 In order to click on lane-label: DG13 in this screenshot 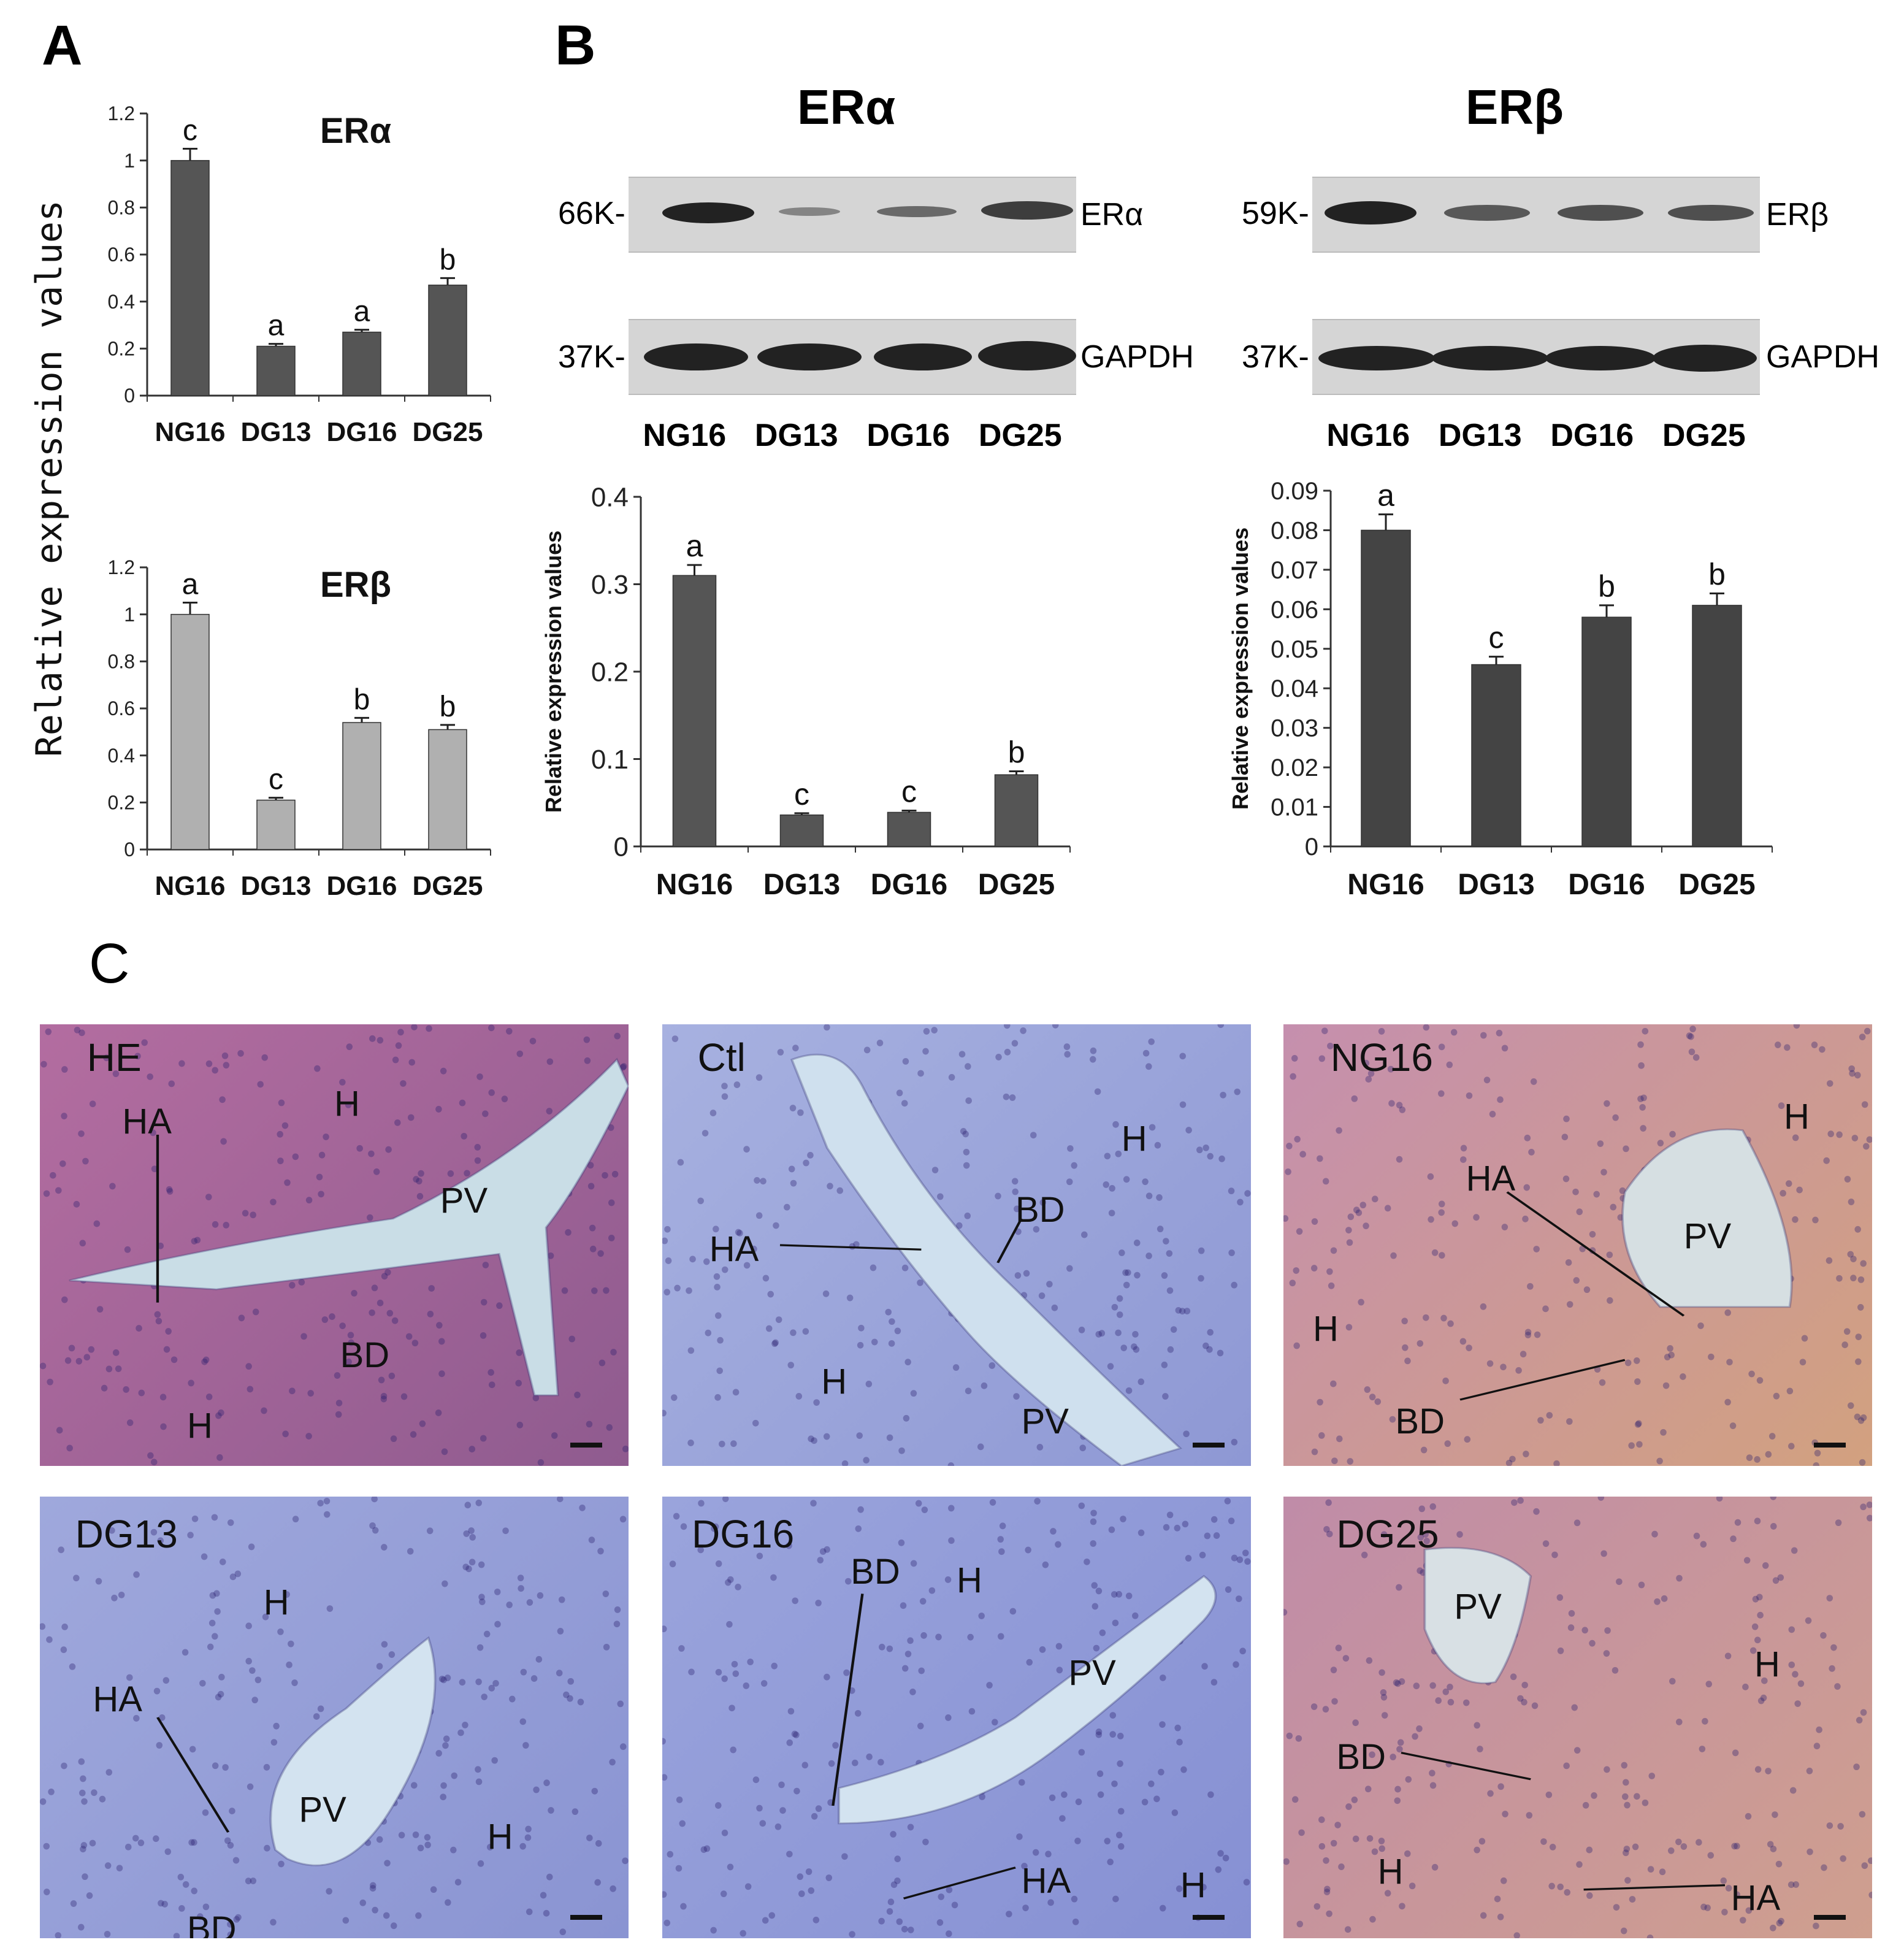, I will do `click(796, 435)`.